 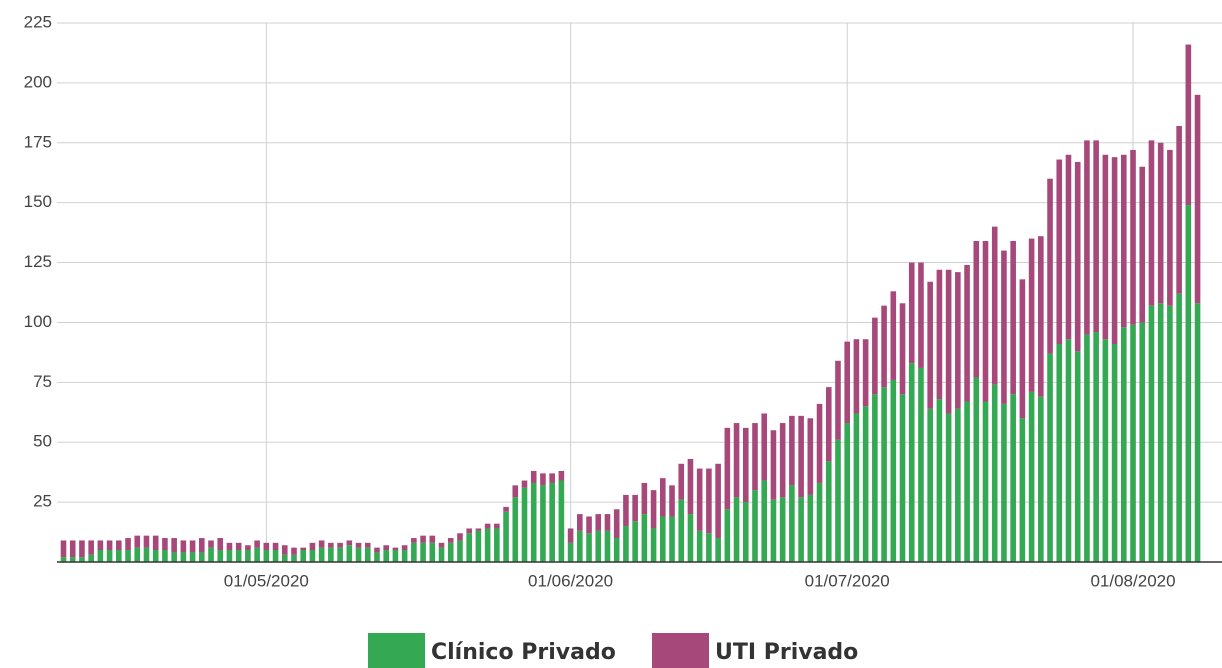 What do you see at coordinates (42, 441) in the screenshot?
I see `y-tick-label: 50` at bounding box center [42, 441].